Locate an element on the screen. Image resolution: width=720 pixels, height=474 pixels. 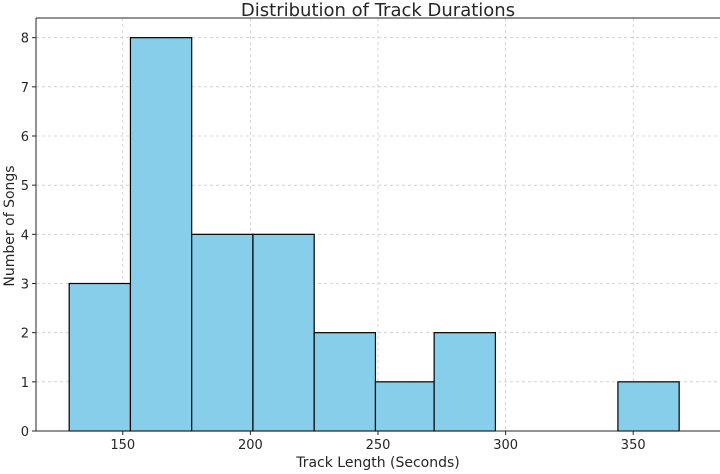
y-tick-label: 2 is located at coordinates (25, 334).